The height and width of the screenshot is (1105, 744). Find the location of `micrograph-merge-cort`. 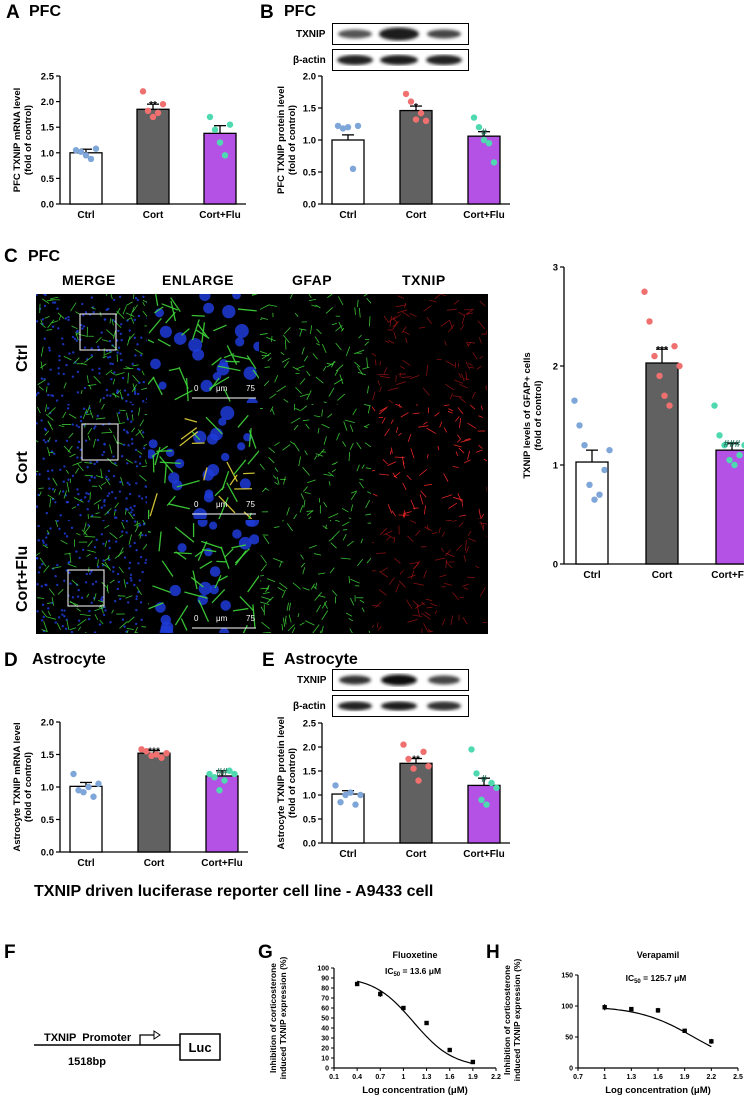

micrograph-merge-cort is located at coordinates (91, 461).